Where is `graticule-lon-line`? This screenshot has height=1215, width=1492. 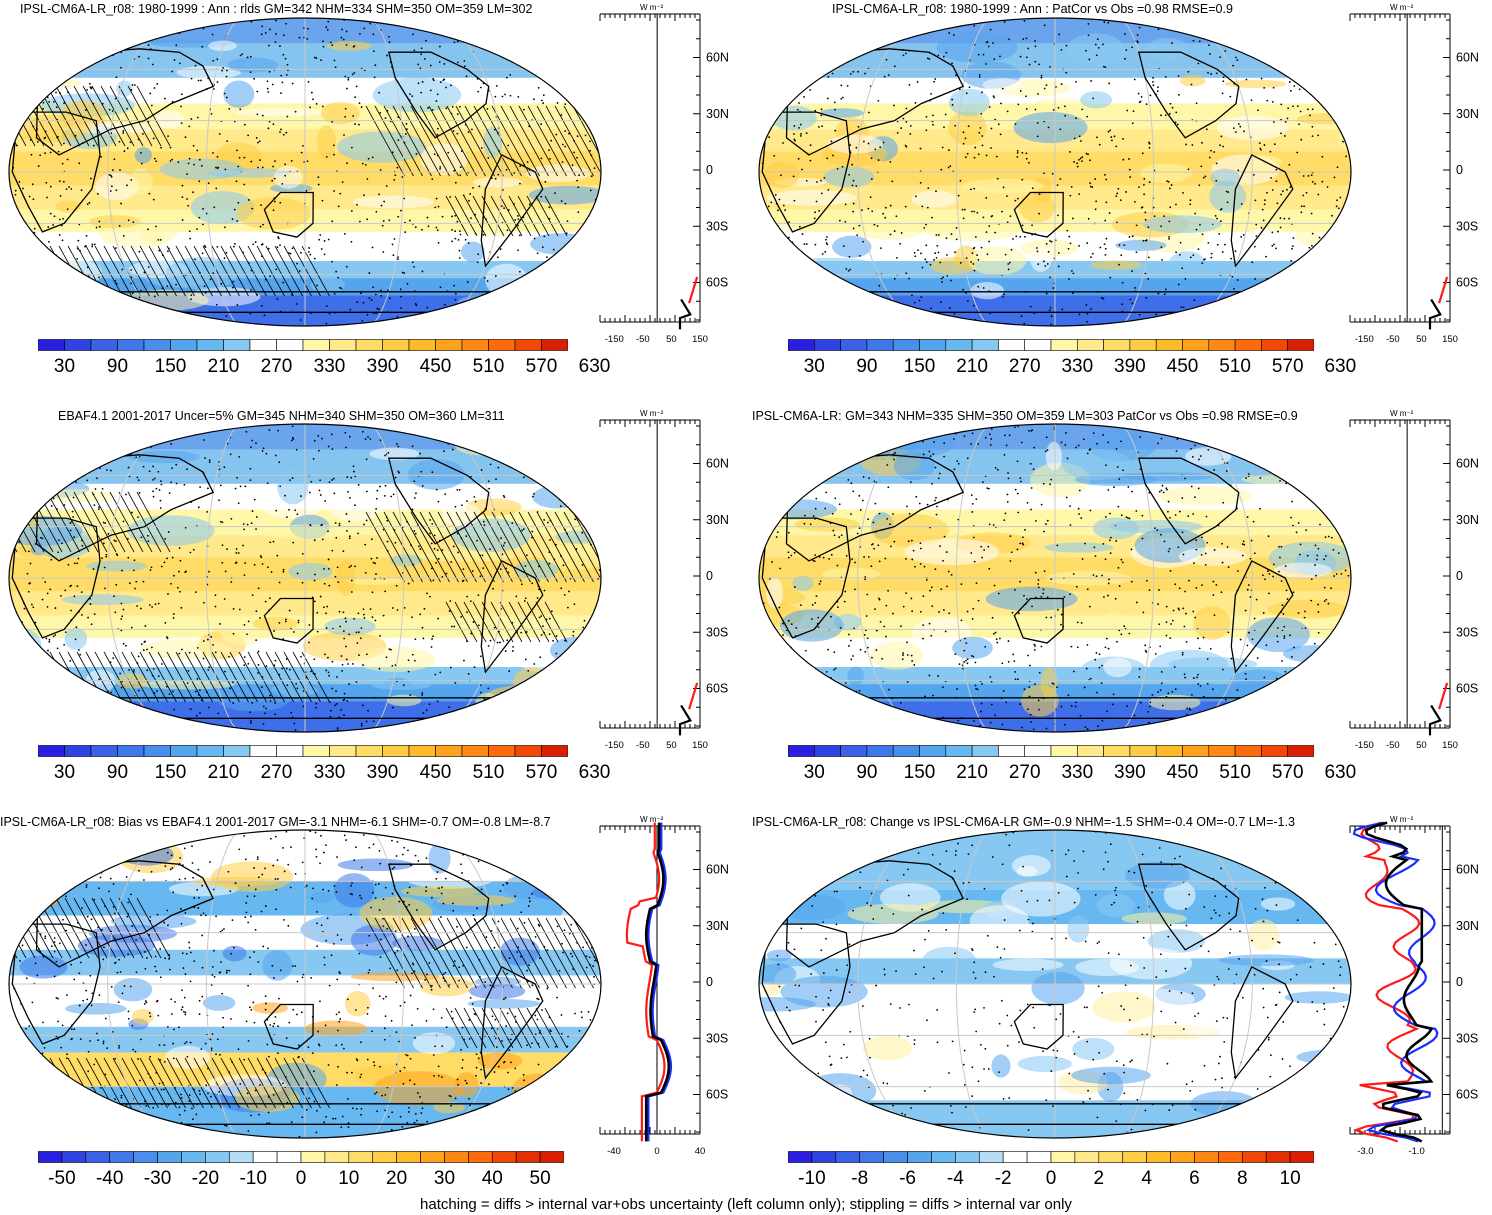 graticule-lon-line is located at coordinates (1220, 578).